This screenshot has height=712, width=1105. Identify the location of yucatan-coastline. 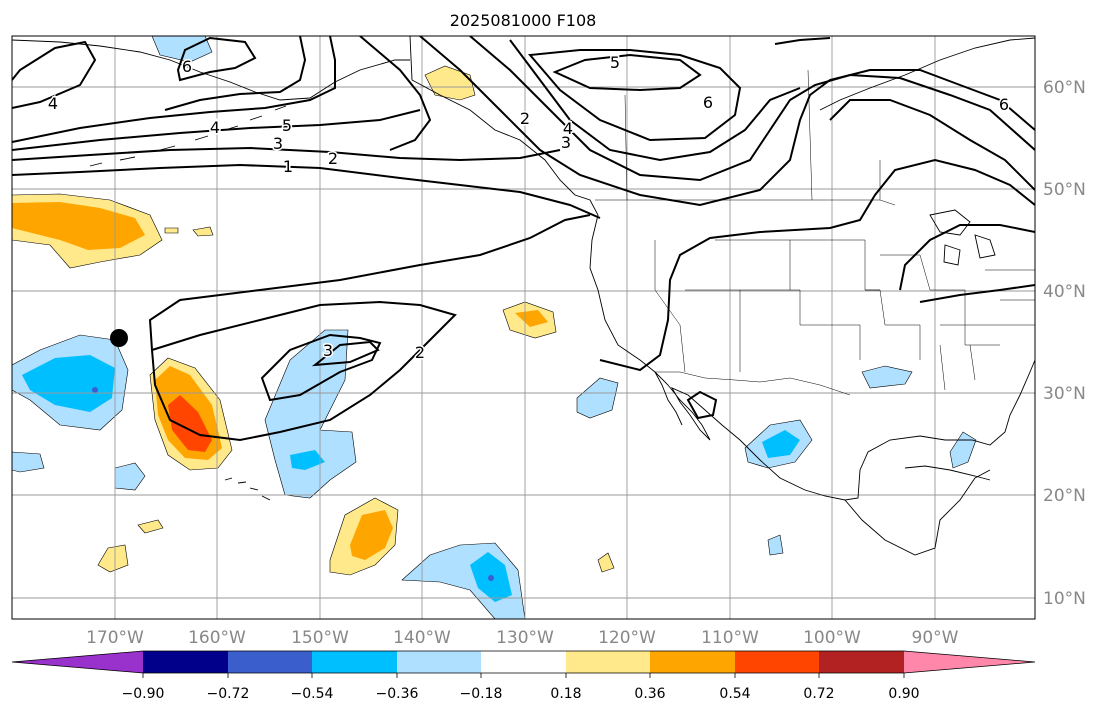
(917, 512).